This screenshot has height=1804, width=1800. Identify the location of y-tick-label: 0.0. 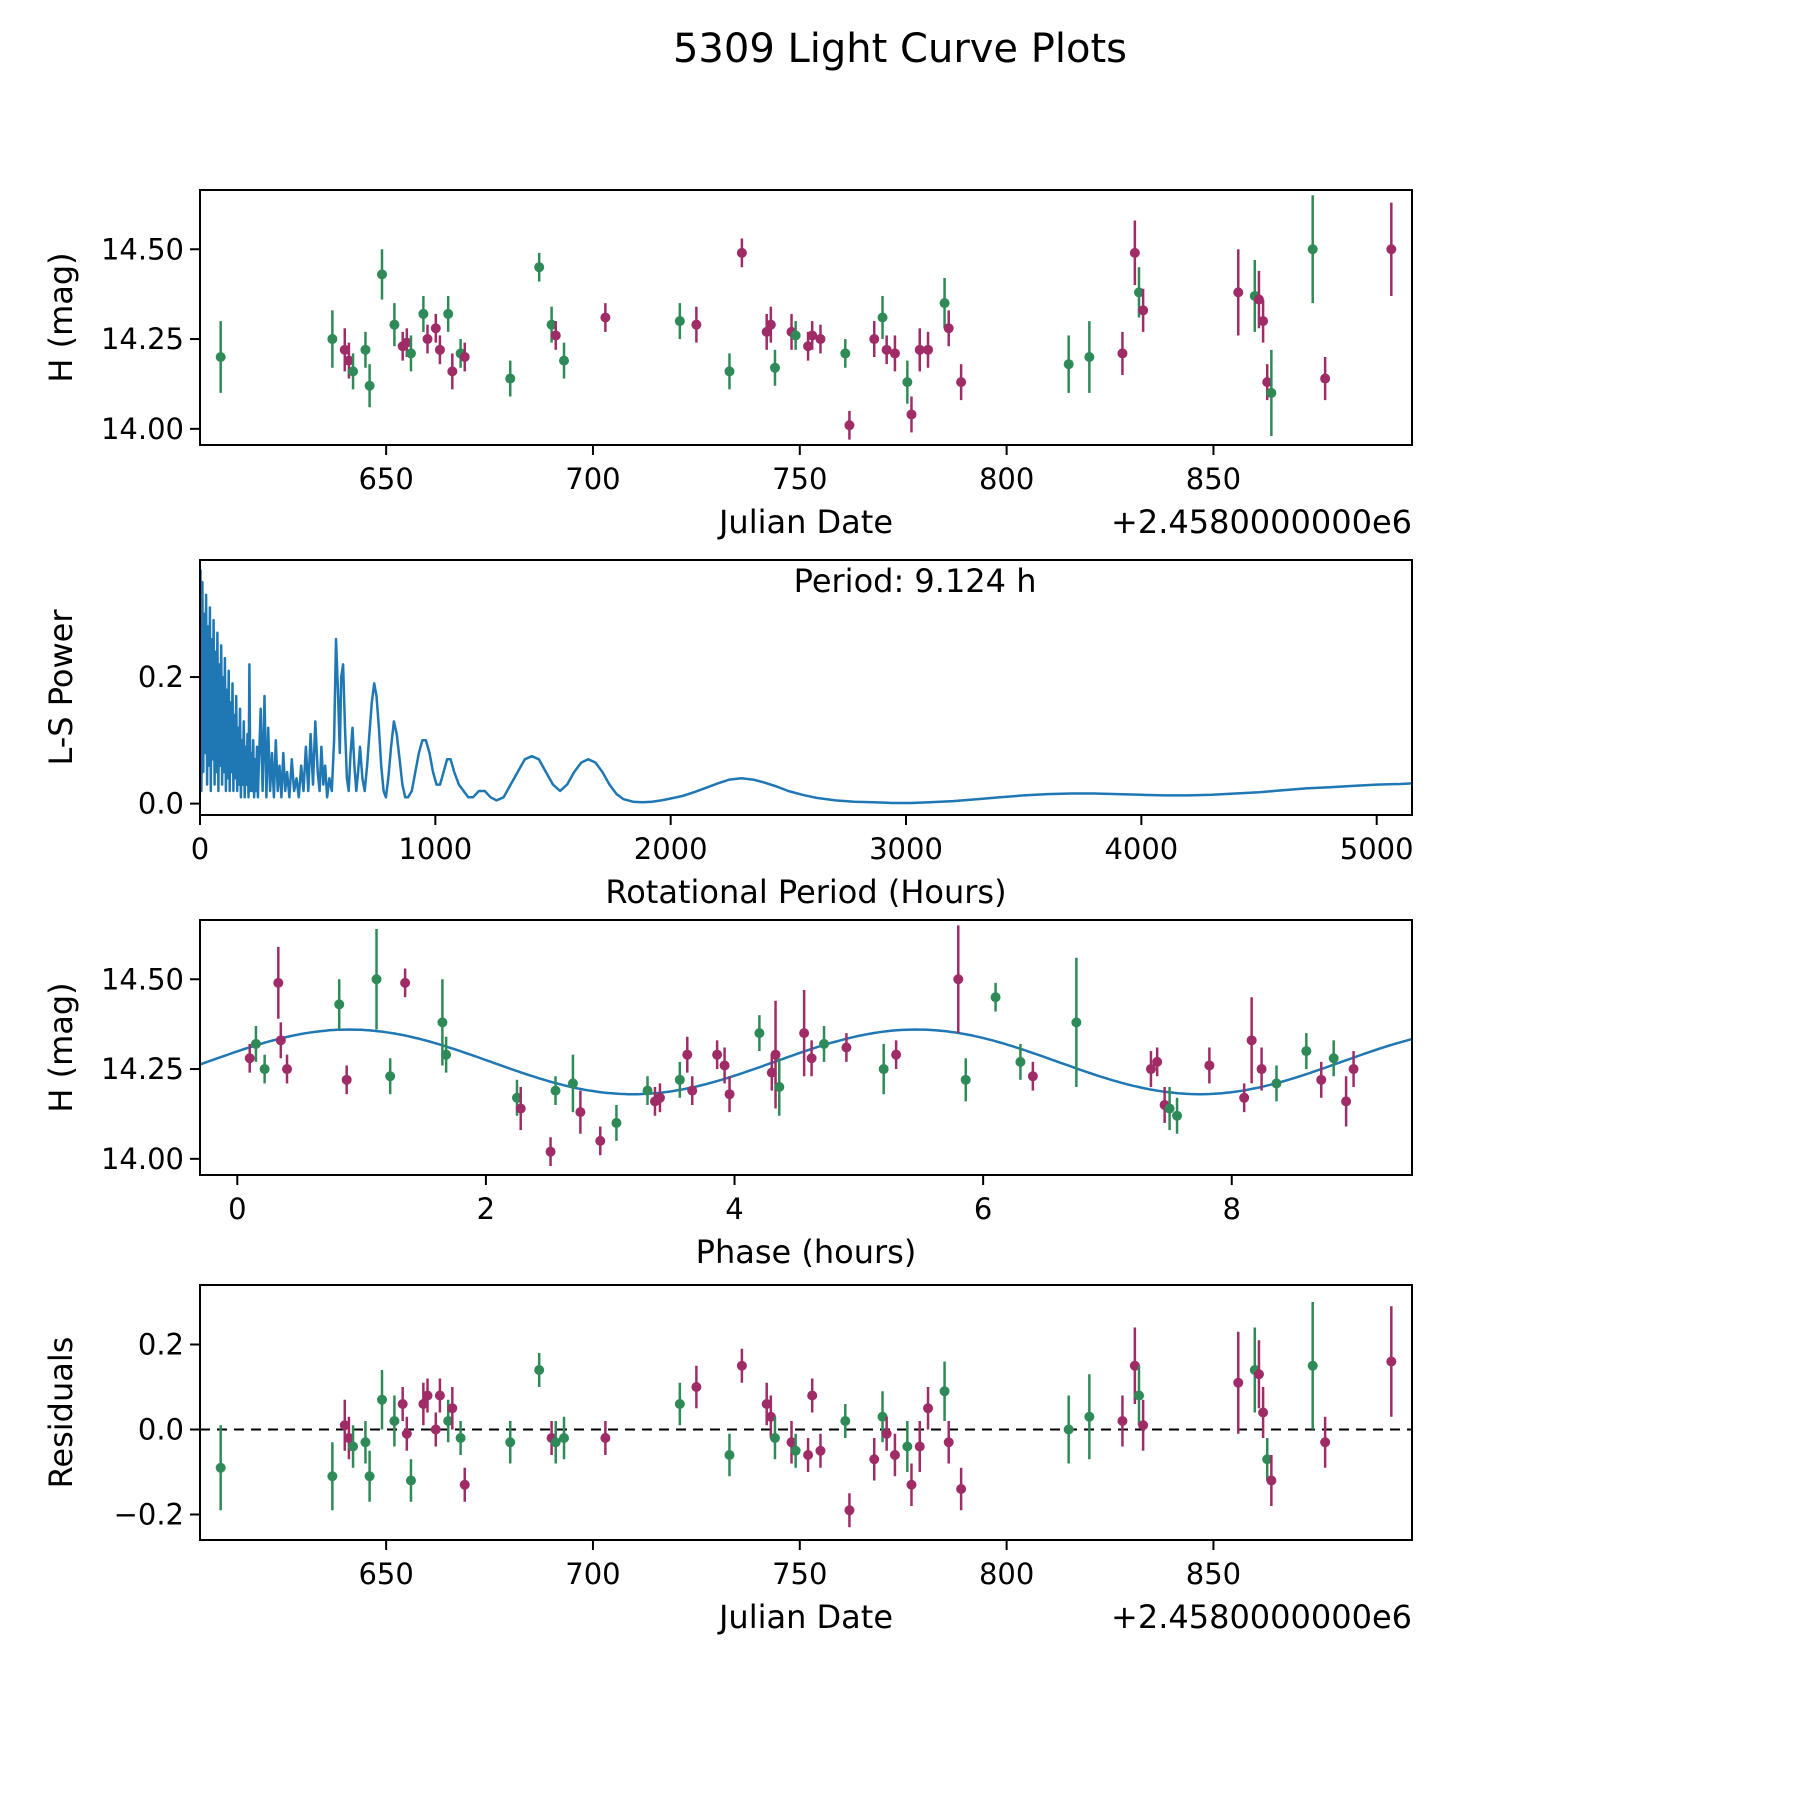
(161, 804).